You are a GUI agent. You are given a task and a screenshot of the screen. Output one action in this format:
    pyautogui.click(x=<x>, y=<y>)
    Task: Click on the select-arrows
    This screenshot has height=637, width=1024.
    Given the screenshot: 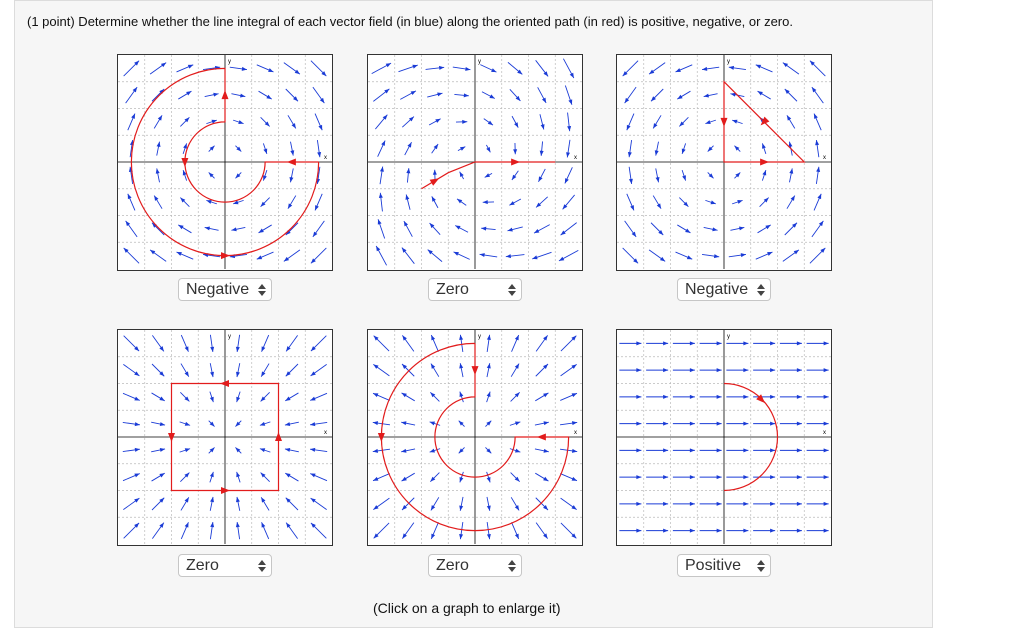 What is the action you would take?
    pyautogui.click(x=262, y=290)
    